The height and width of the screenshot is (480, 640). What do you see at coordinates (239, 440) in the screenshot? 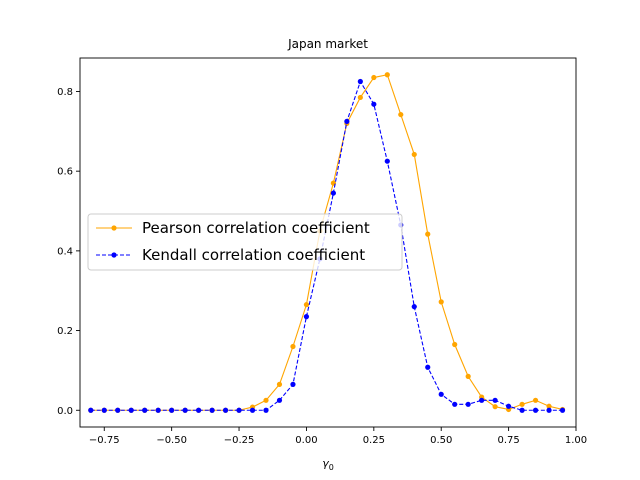
I see `x-tick-label-2: −0.25` at bounding box center [239, 440].